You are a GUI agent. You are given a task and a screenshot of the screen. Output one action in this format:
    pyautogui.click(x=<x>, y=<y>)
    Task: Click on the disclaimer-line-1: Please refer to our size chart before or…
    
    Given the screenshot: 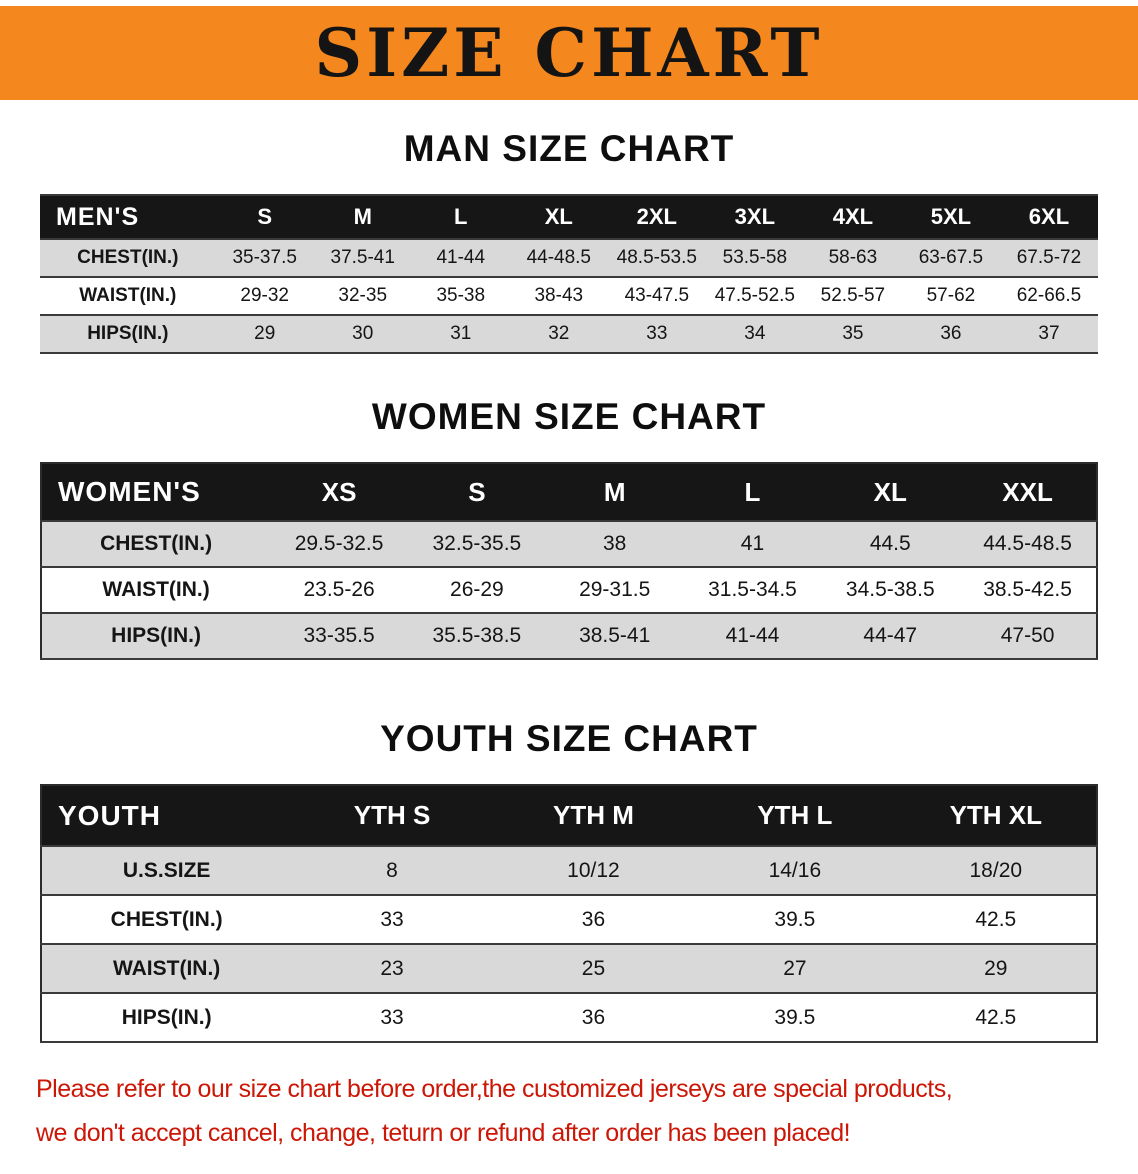 What is the action you would take?
    pyautogui.click(x=494, y=1089)
    